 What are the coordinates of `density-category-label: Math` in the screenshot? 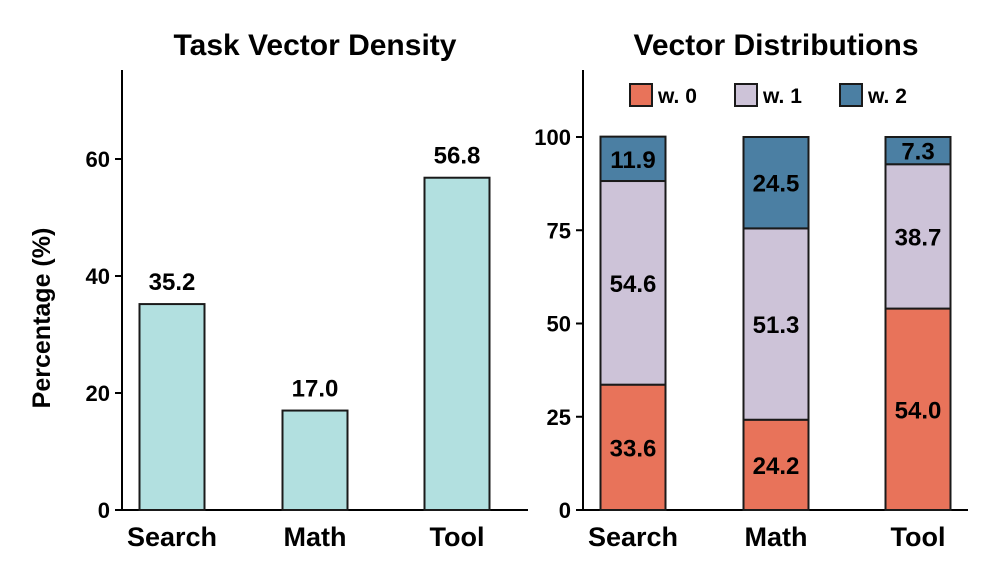 It's located at (315, 537).